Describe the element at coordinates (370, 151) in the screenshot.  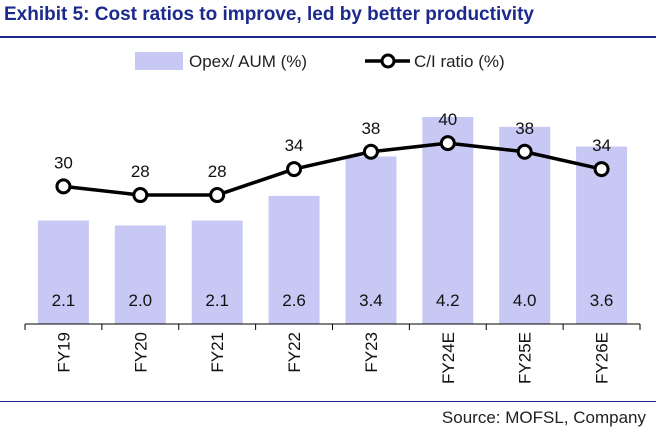
I see `line-point-FY23` at that location.